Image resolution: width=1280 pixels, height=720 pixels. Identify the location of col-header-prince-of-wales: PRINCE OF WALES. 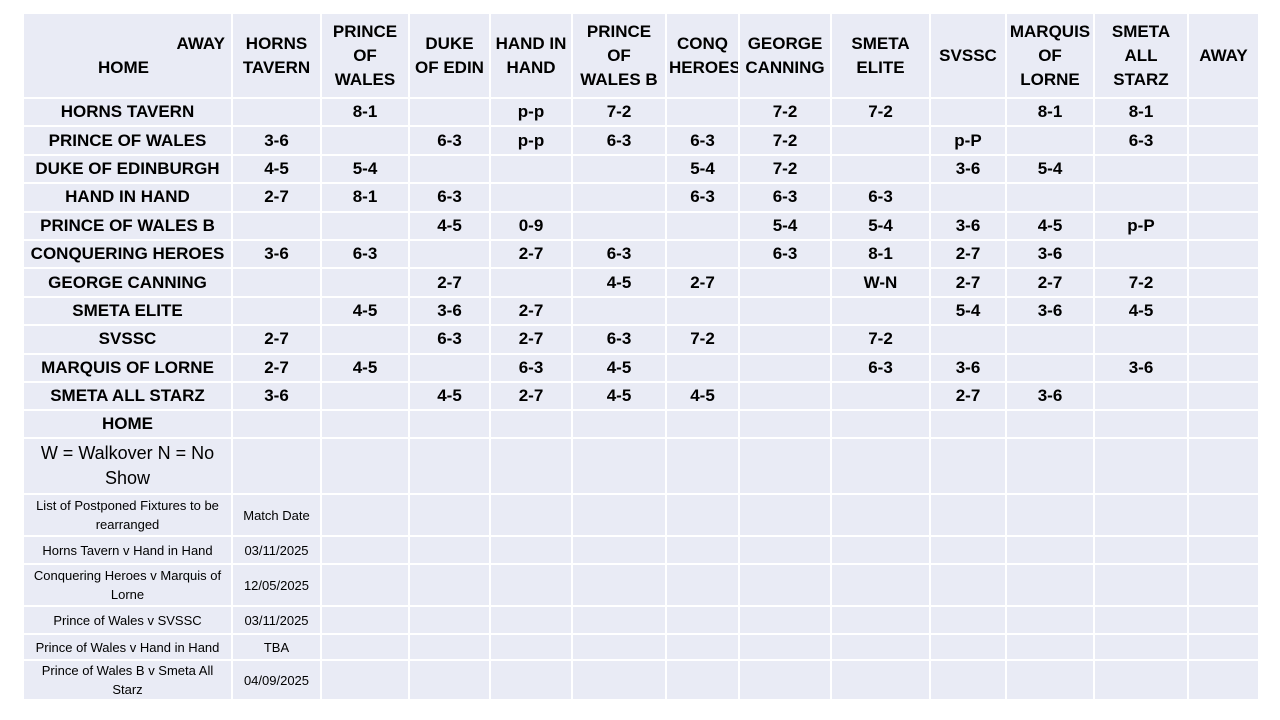
(365, 55).